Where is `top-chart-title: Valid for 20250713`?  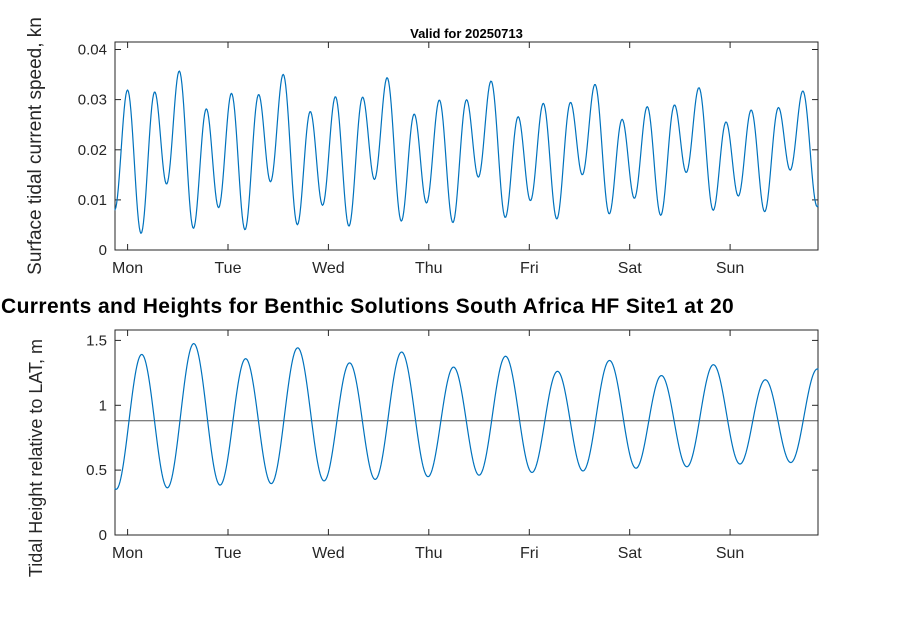
top-chart-title: Valid for 20250713 is located at coordinates (466, 33).